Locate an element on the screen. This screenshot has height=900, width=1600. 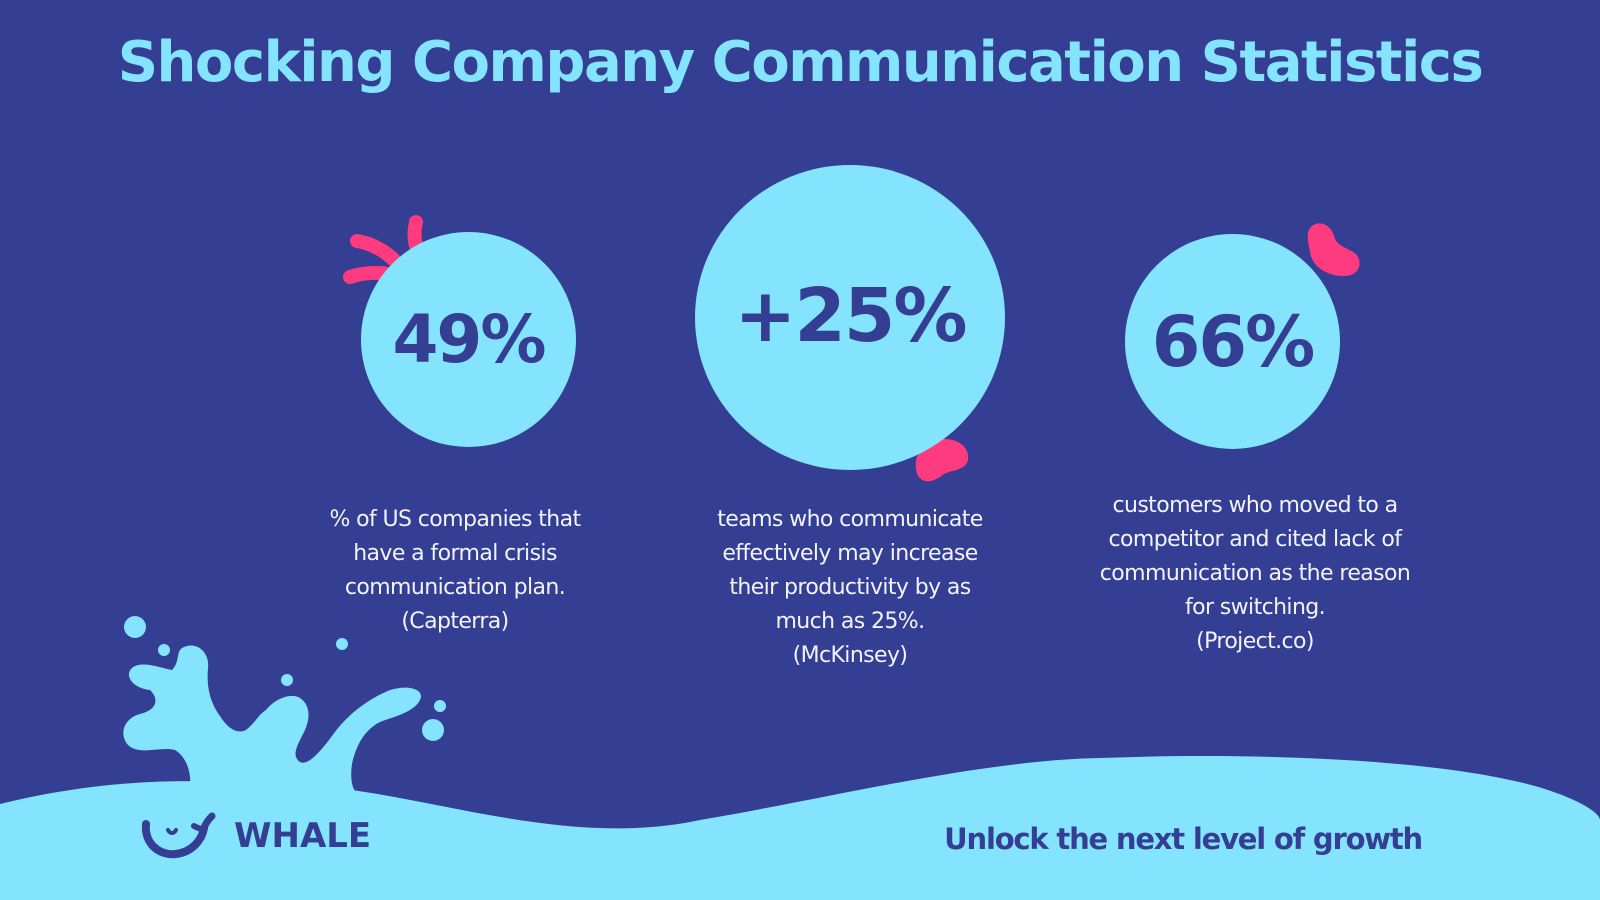
stat-value-2: +25% is located at coordinates (850, 315).